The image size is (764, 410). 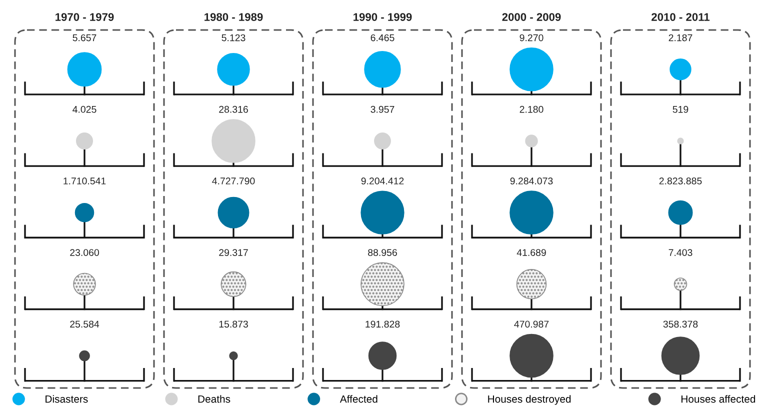 I want to click on data-label: 191.828, so click(x=383, y=324).